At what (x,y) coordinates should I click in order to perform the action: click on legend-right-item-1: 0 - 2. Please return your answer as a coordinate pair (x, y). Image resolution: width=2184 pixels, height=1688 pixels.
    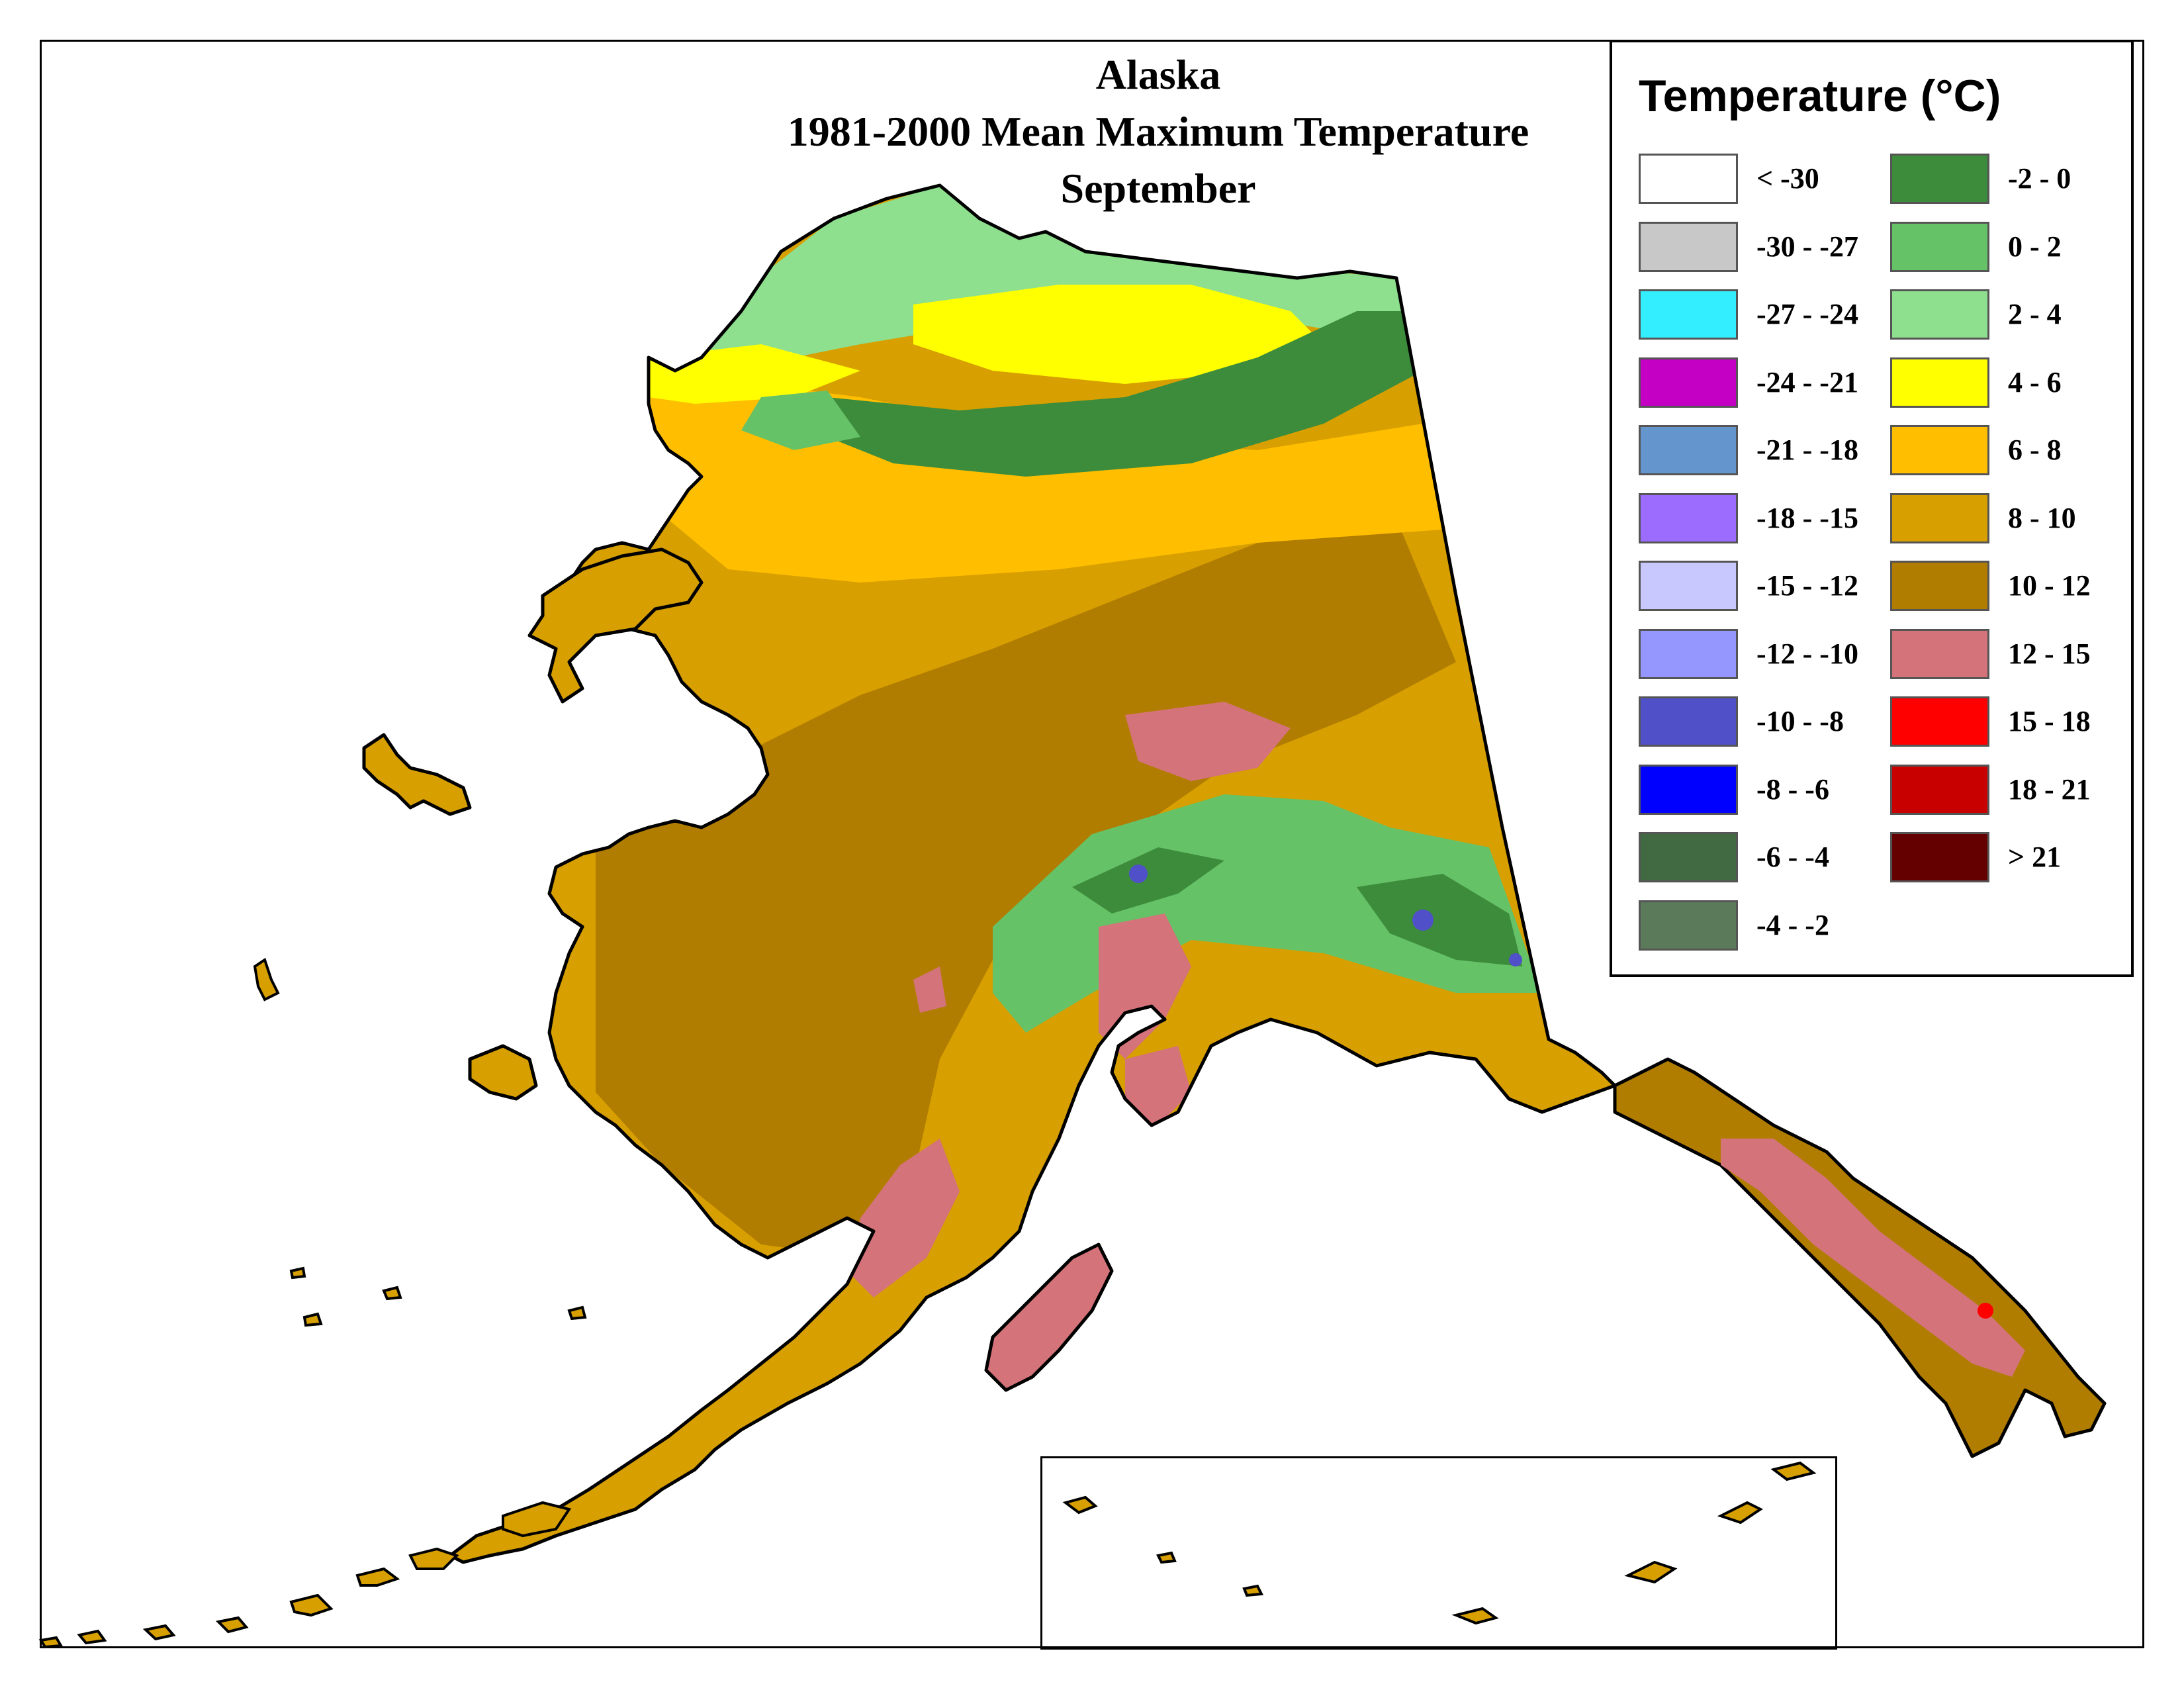
    Looking at the image, I should click on (2009, 248).